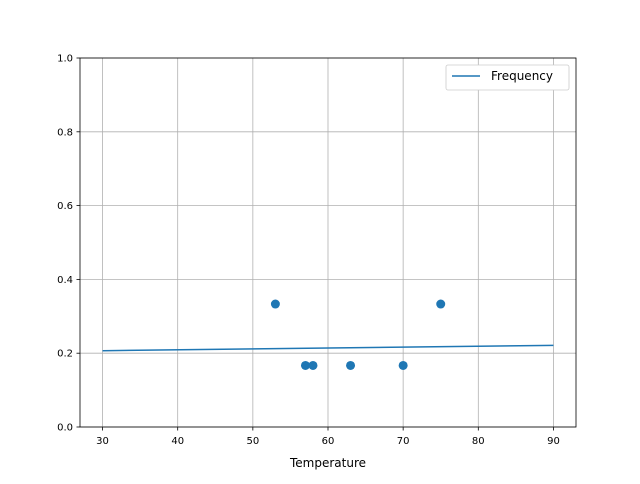 This screenshot has width=640, height=484. What do you see at coordinates (65, 354) in the screenshot?
I see `y-tick-label: 0.2` at bounding box center [65, 354].